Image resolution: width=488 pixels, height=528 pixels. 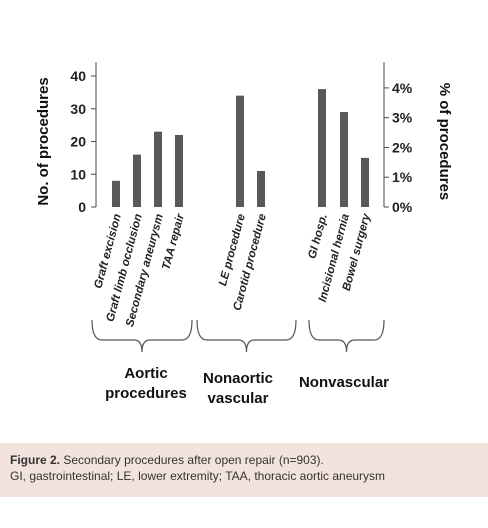 What do you see at coordinates (78, 76) in the screenshot?
I see `y-tick-label-left: 40` at bounding box center [78, 76].